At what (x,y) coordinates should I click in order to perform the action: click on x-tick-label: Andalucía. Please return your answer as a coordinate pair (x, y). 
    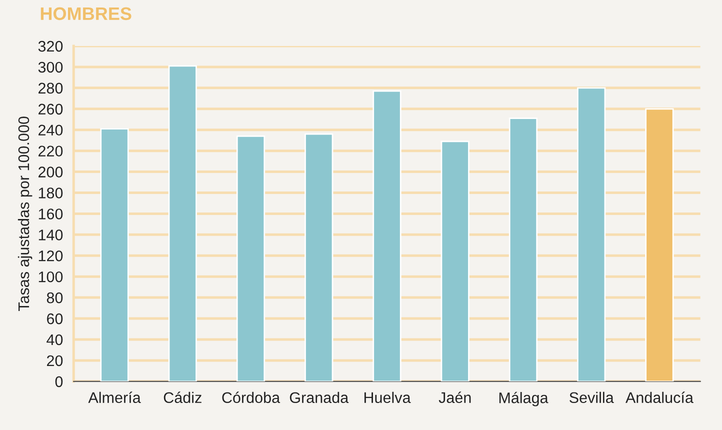
    Looking at the image, I should click on (660, 398).